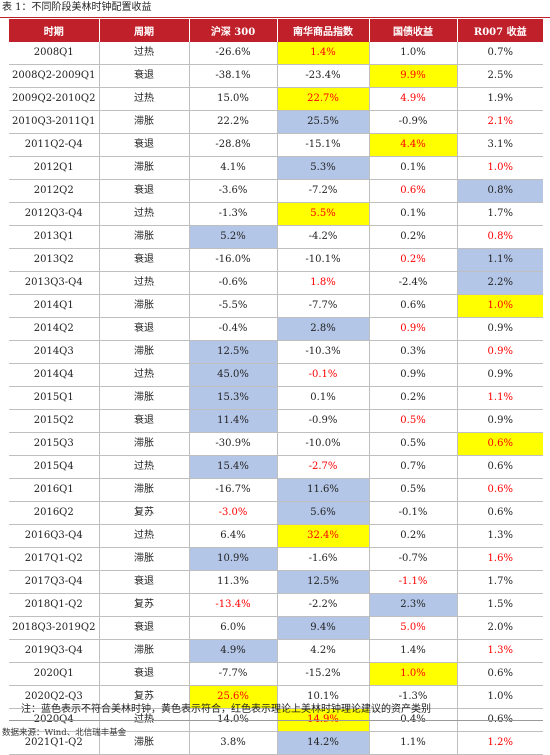 The height and width of the screenshot is (755, 550). I want to click on cell-period: 2015Q3, so click(54, 444).